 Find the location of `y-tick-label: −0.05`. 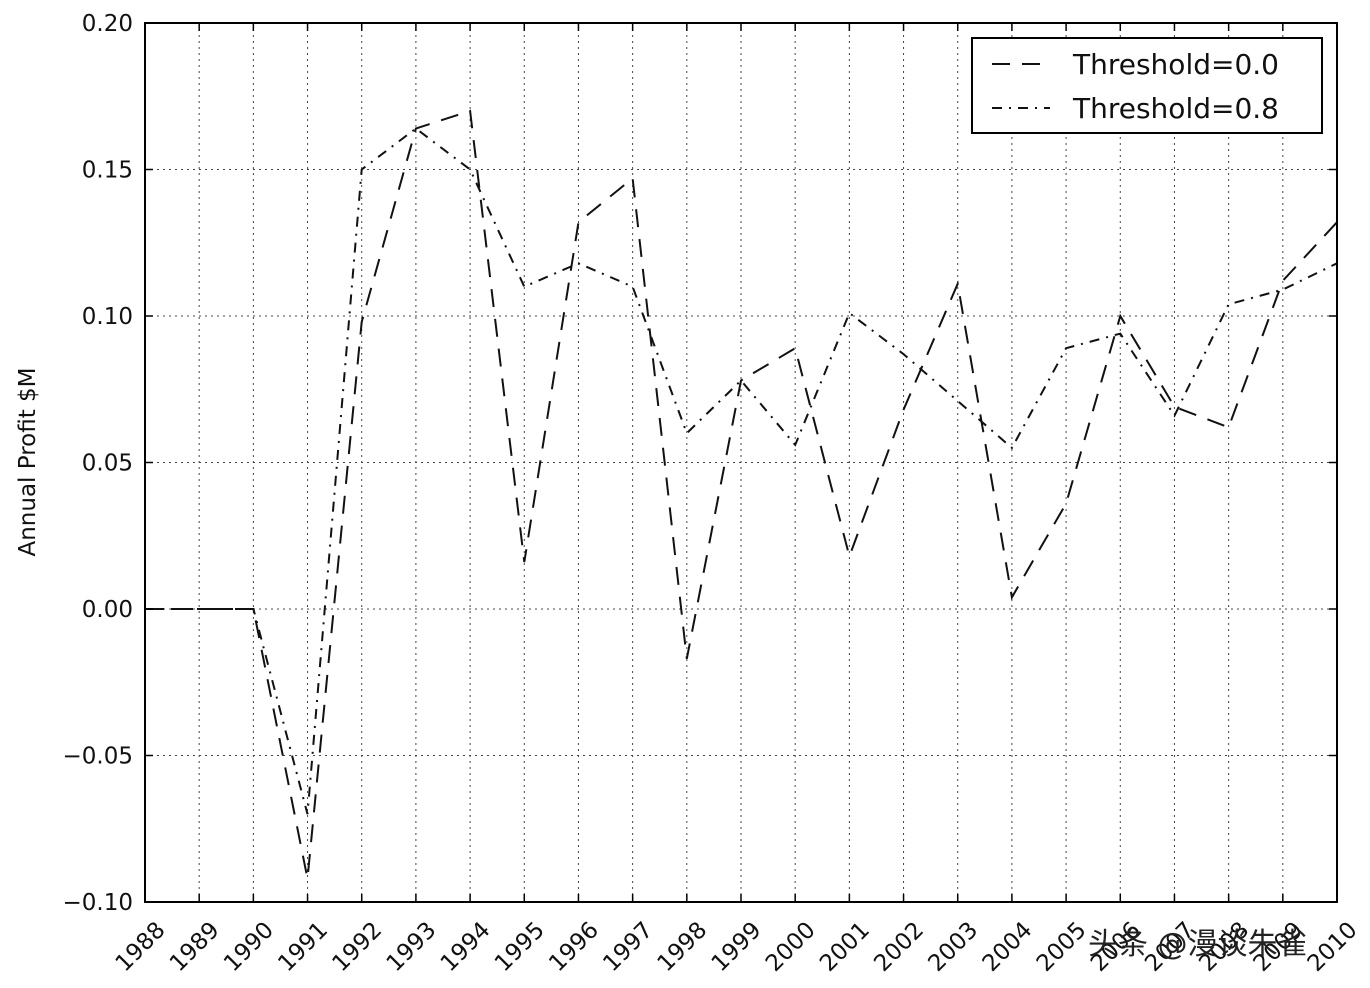

y-tick-label: −0.05 is located at coordinates (98, 757).